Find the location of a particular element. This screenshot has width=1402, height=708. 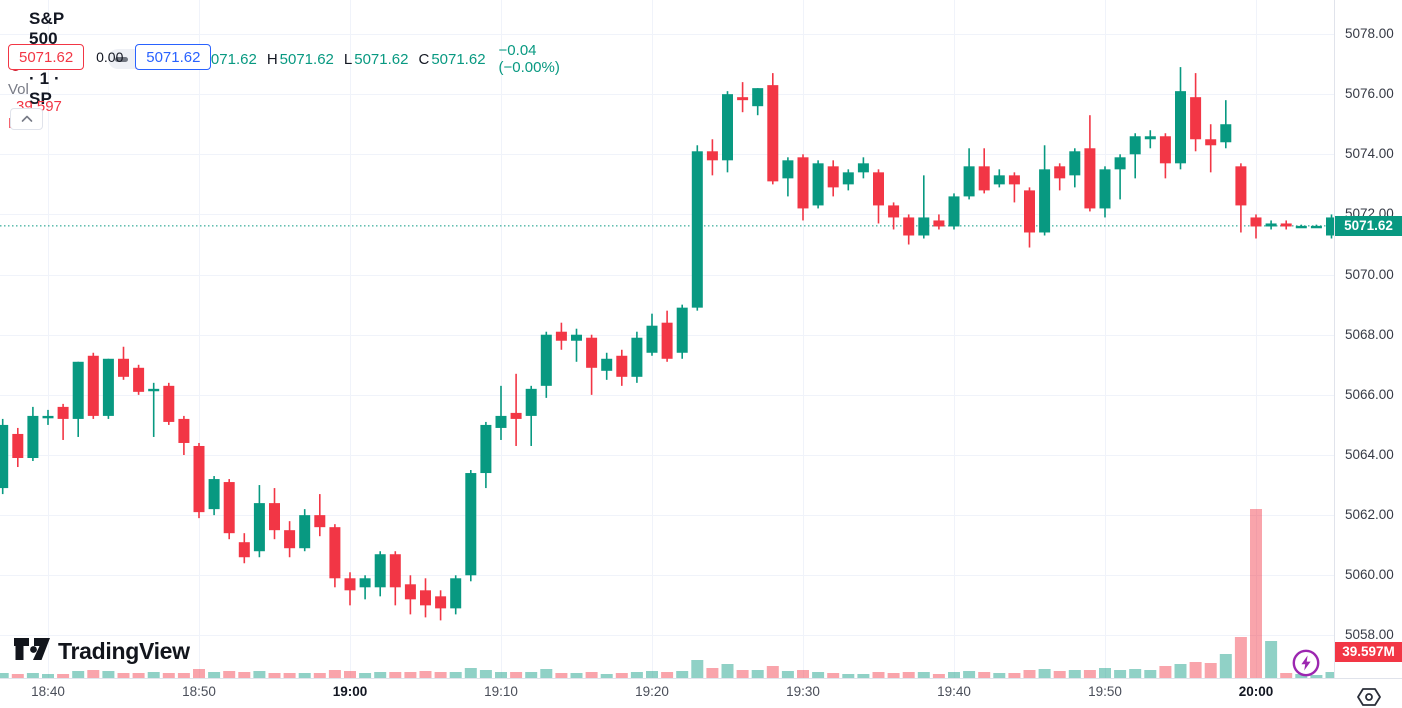

lightning-icon is located at coordinates (1306, 663).